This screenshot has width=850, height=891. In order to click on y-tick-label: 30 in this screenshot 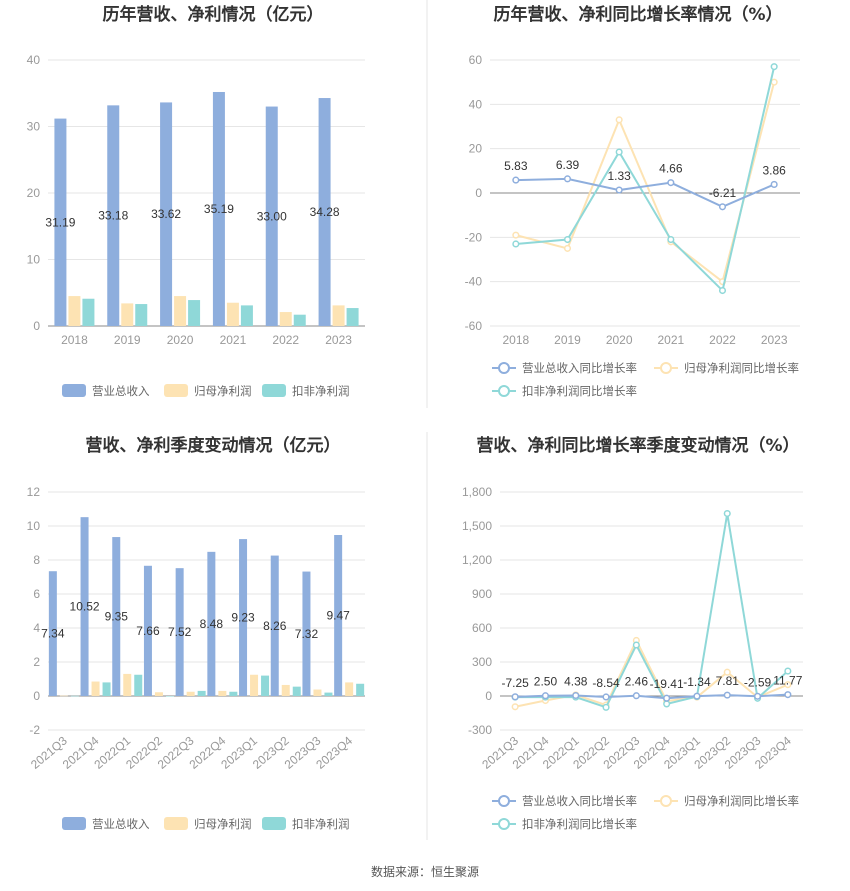, I will do `click(34, 127)`.